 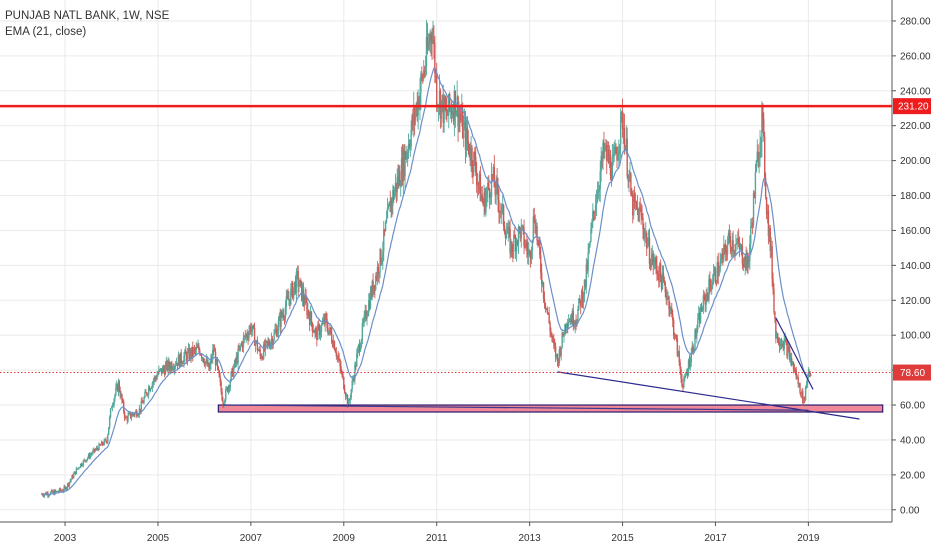 I want to click on last-price-badge, so click(x=912, y=372).